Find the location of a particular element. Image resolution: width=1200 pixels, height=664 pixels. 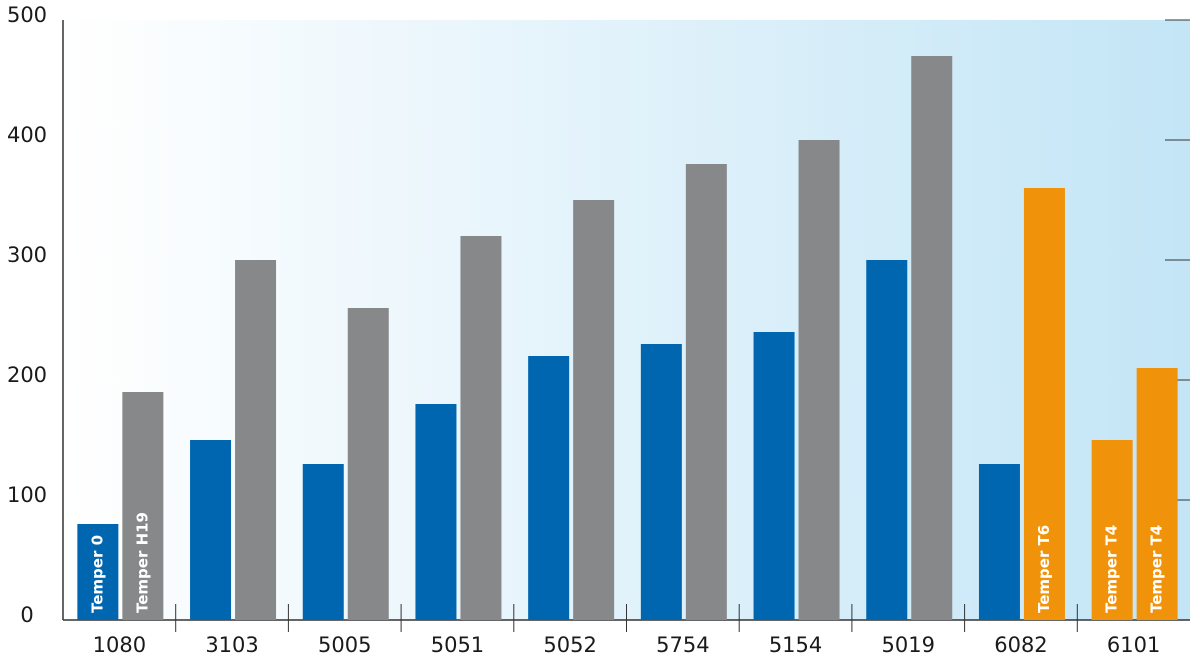

x-tick-label: 5019 is located at coordinates (908, 645).